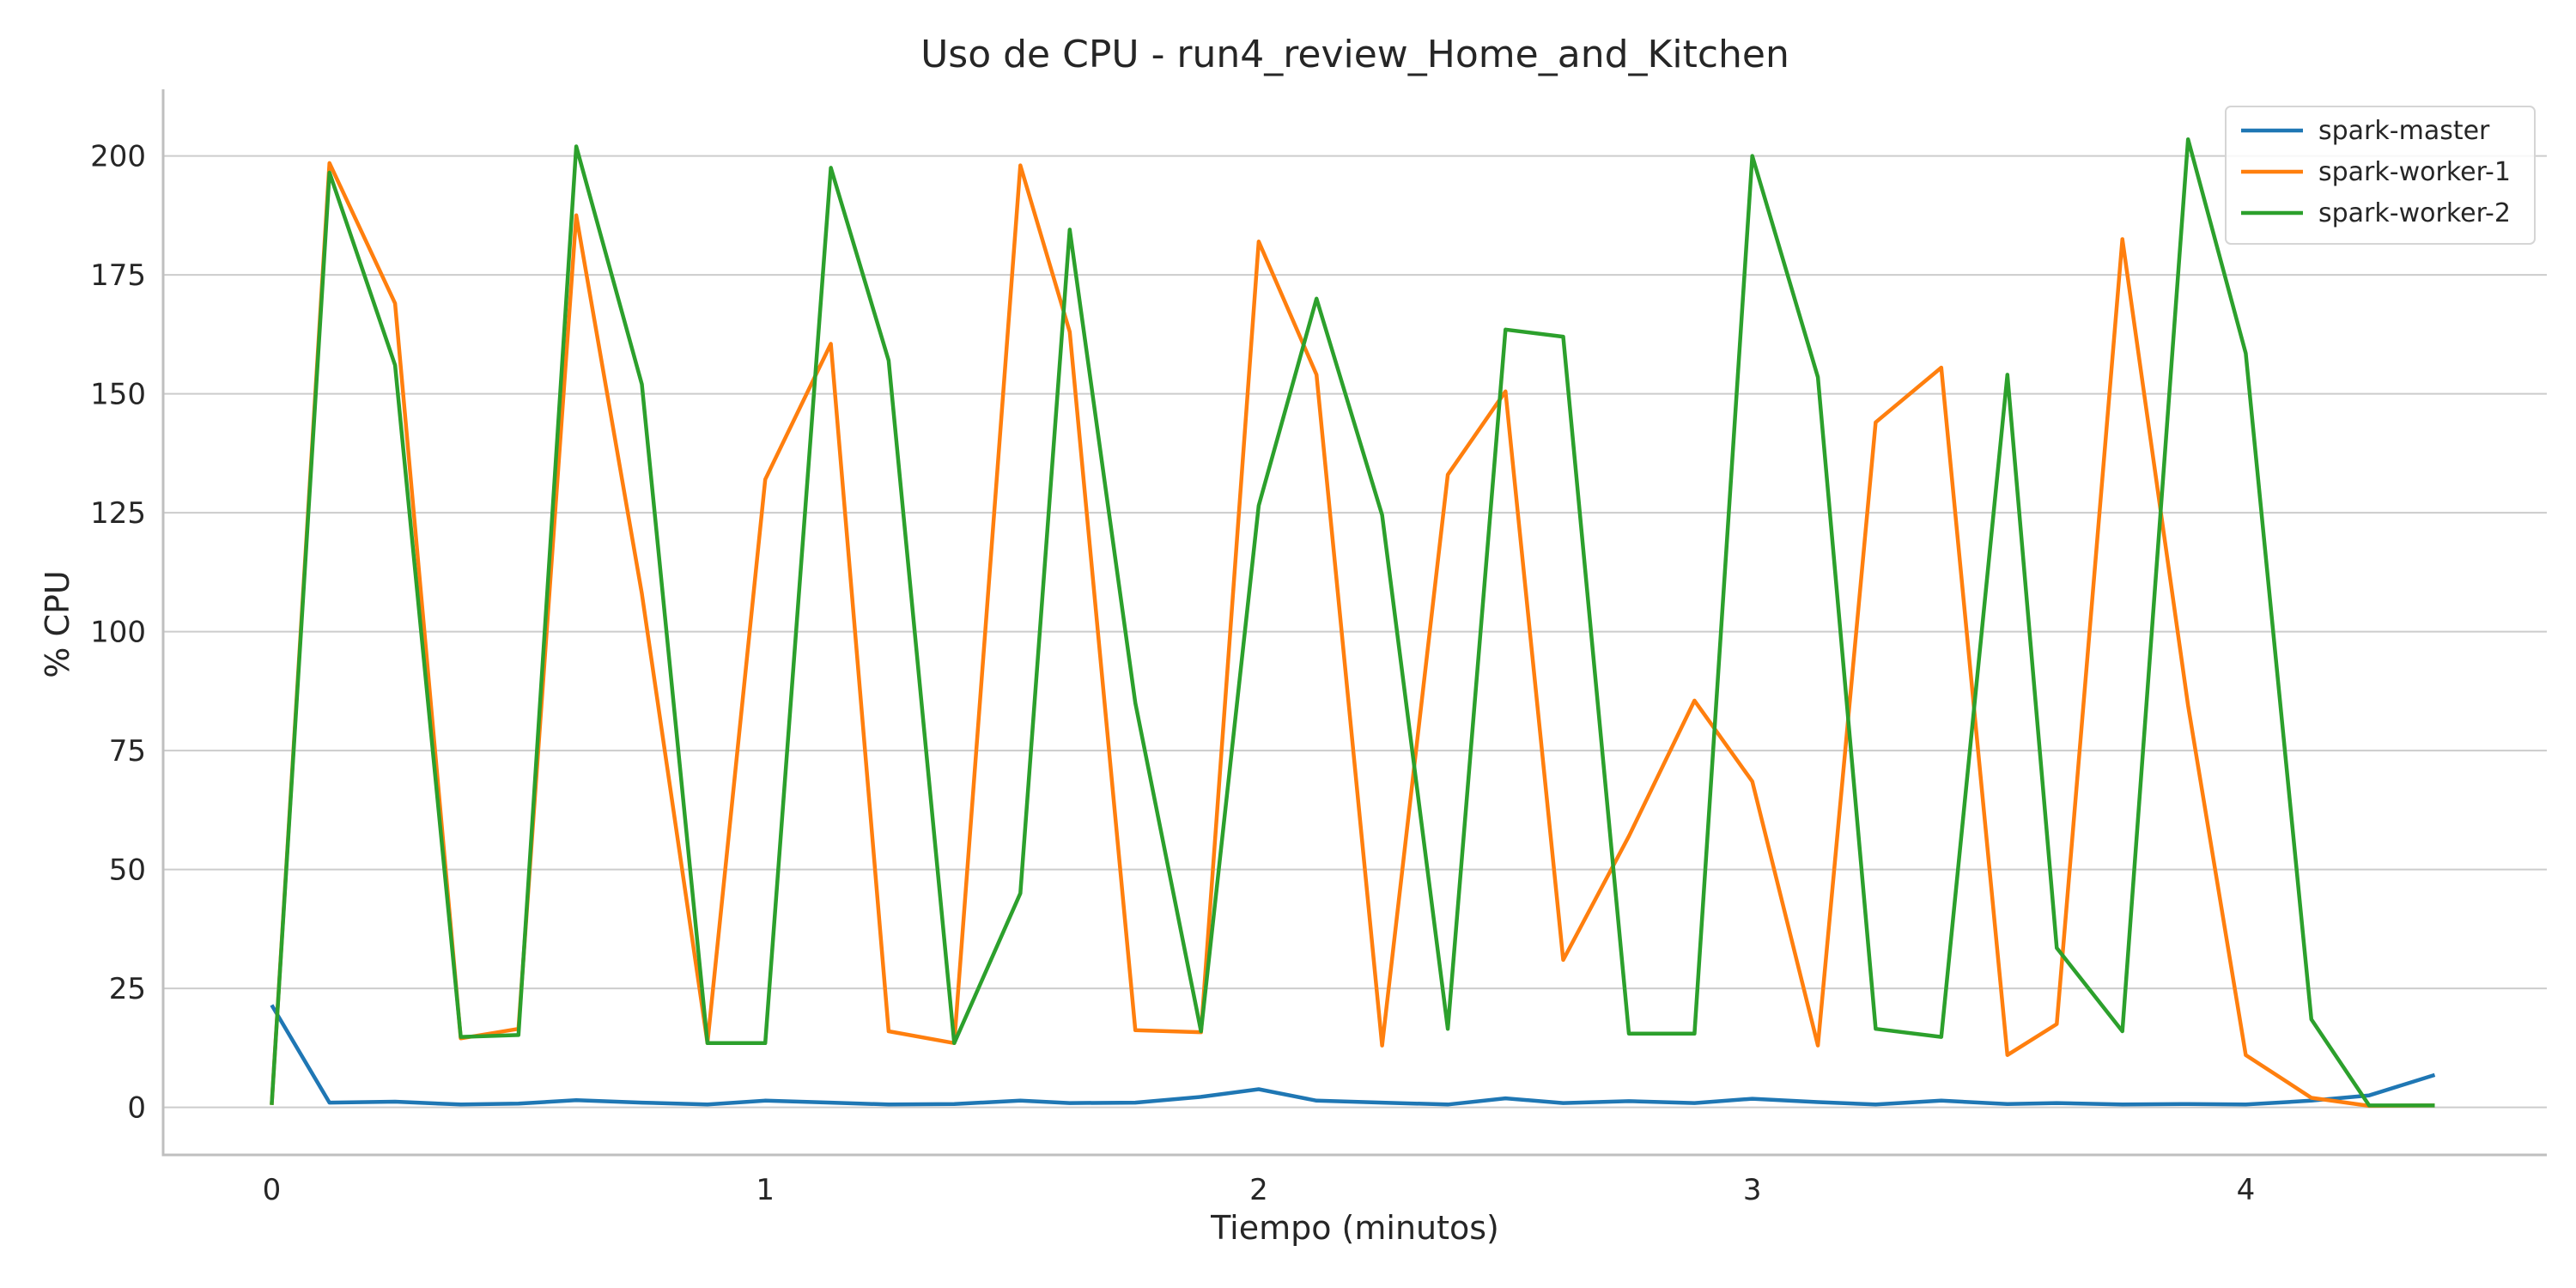 The height and width of the screenshot is (1288, 2576). Describe the element at coordinates (766, 1190) in the screenshot. I see `x-tick-label: 1` at that location.